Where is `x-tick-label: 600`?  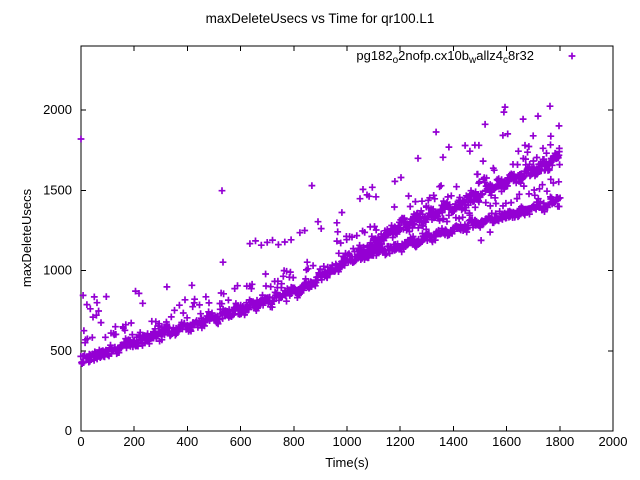 x-tick-label: 600 is located at coordinates (241, 441).